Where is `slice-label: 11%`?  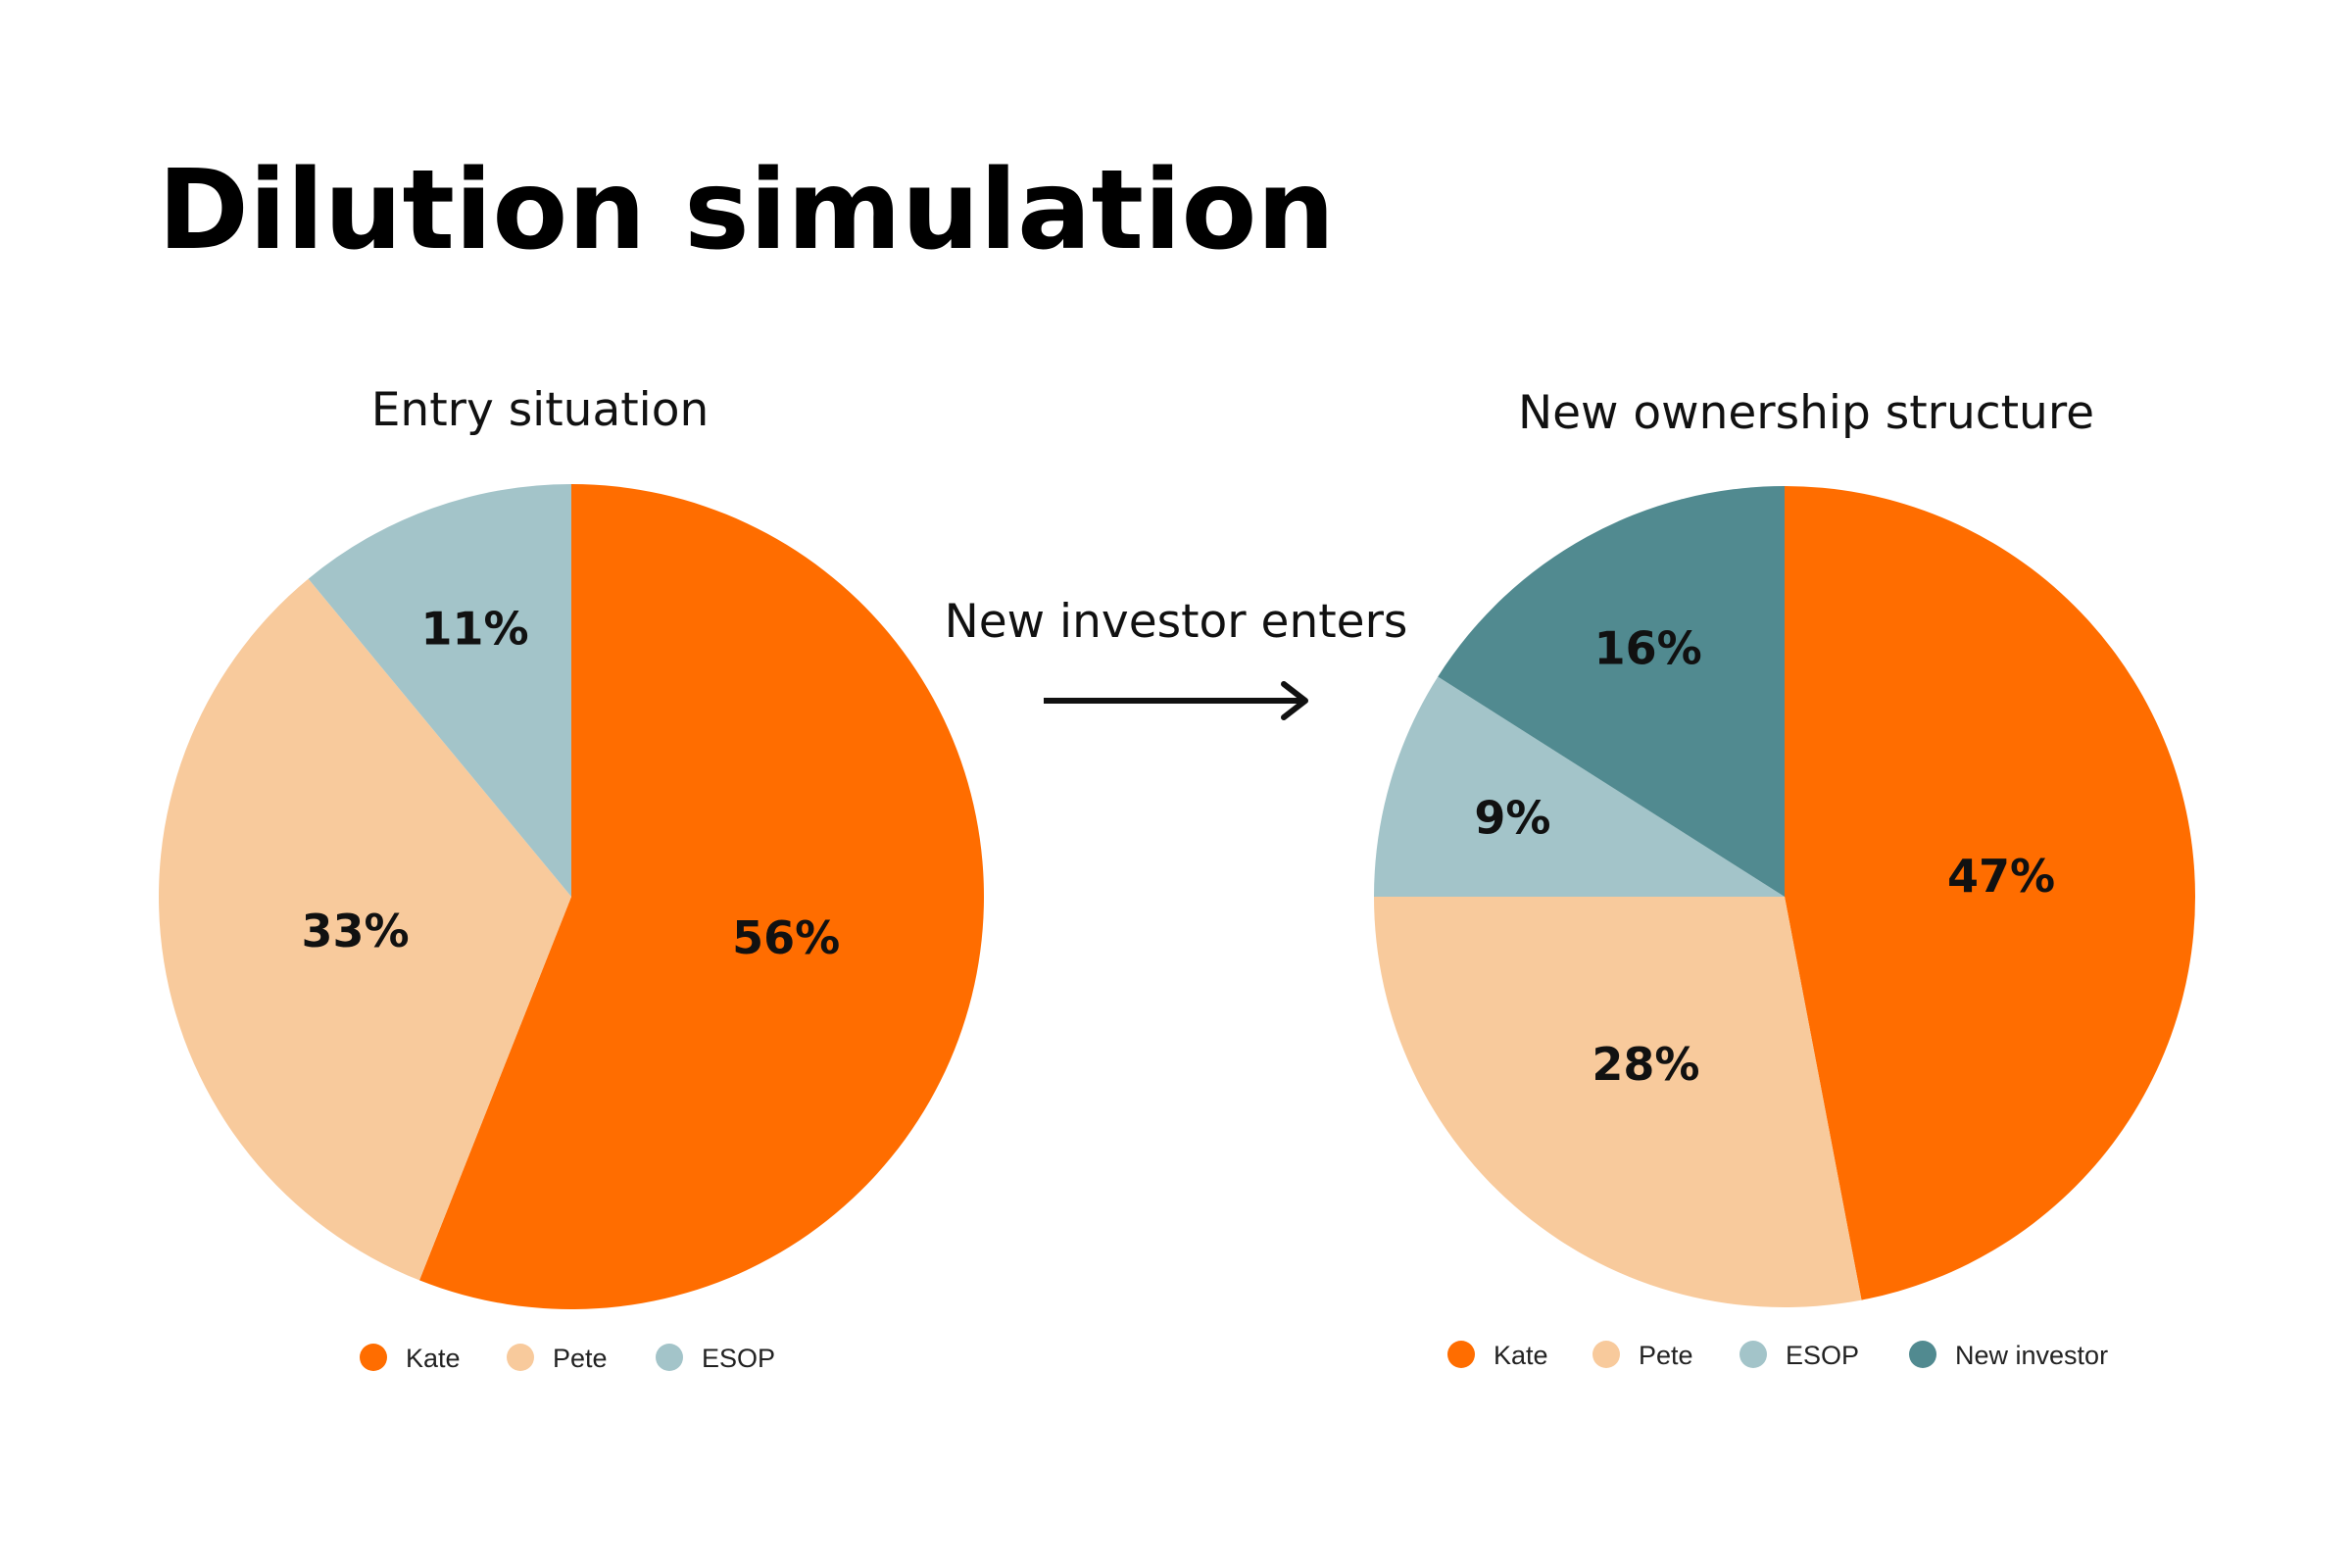 slice-label: 11% is located at coordinates (475, 629).